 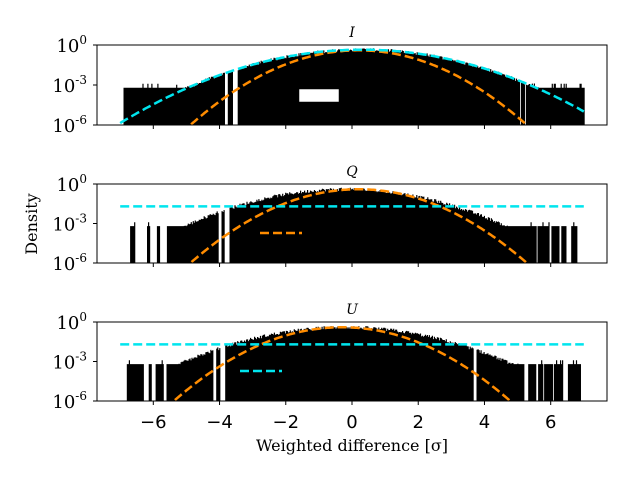 I want to click on x-tick-label: 4, so click(x=484, y=422).